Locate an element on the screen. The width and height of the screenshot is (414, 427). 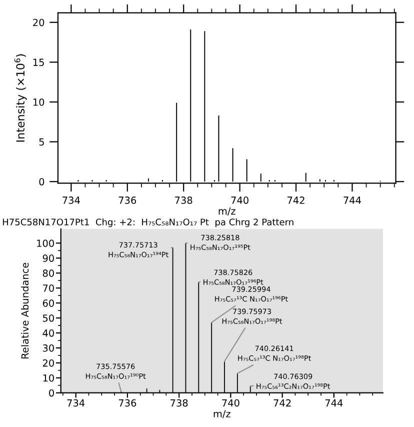
y-tick-label: 5 is located at coordinates (41, 142).